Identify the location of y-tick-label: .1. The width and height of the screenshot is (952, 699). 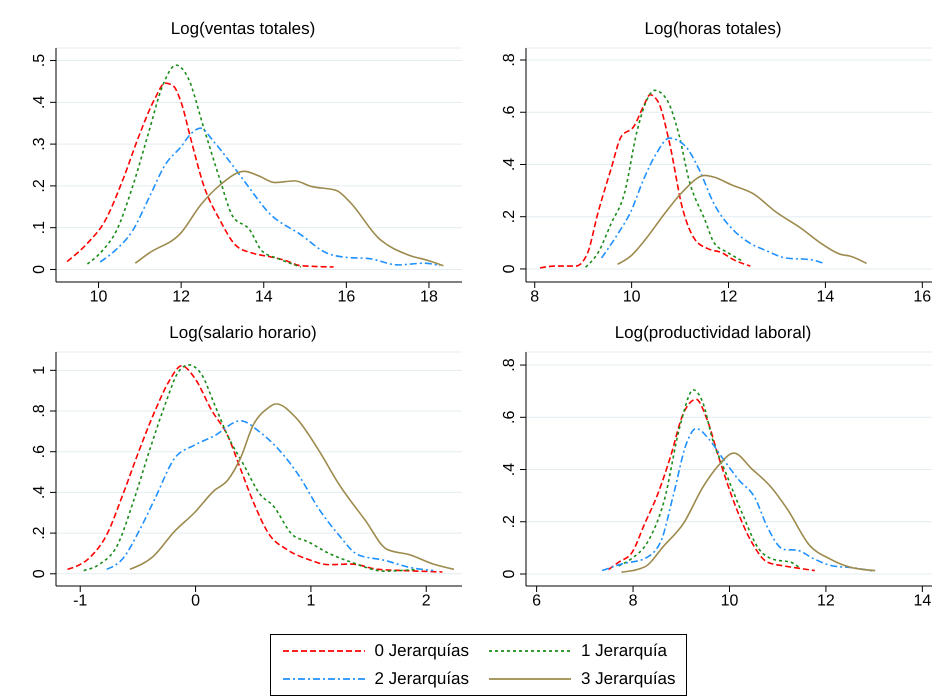
(39, 227).